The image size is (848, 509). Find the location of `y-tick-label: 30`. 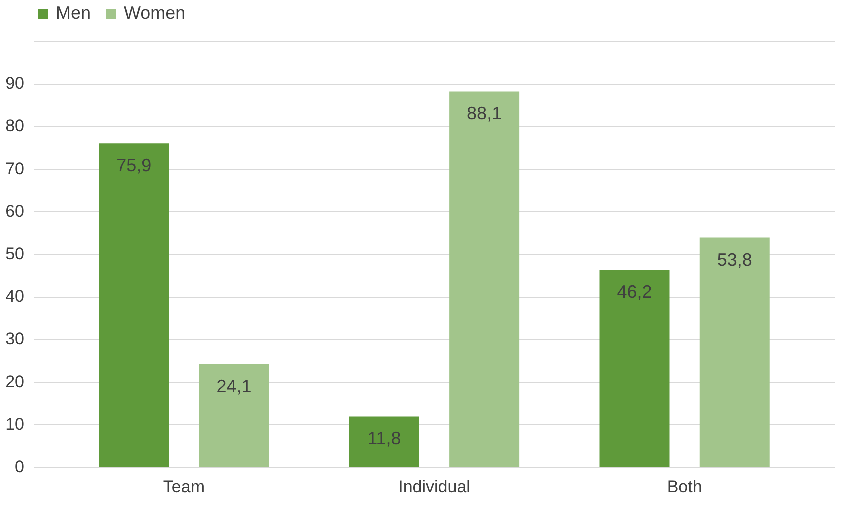

y-tick-label: 30 is located at coordinates (15, 339).